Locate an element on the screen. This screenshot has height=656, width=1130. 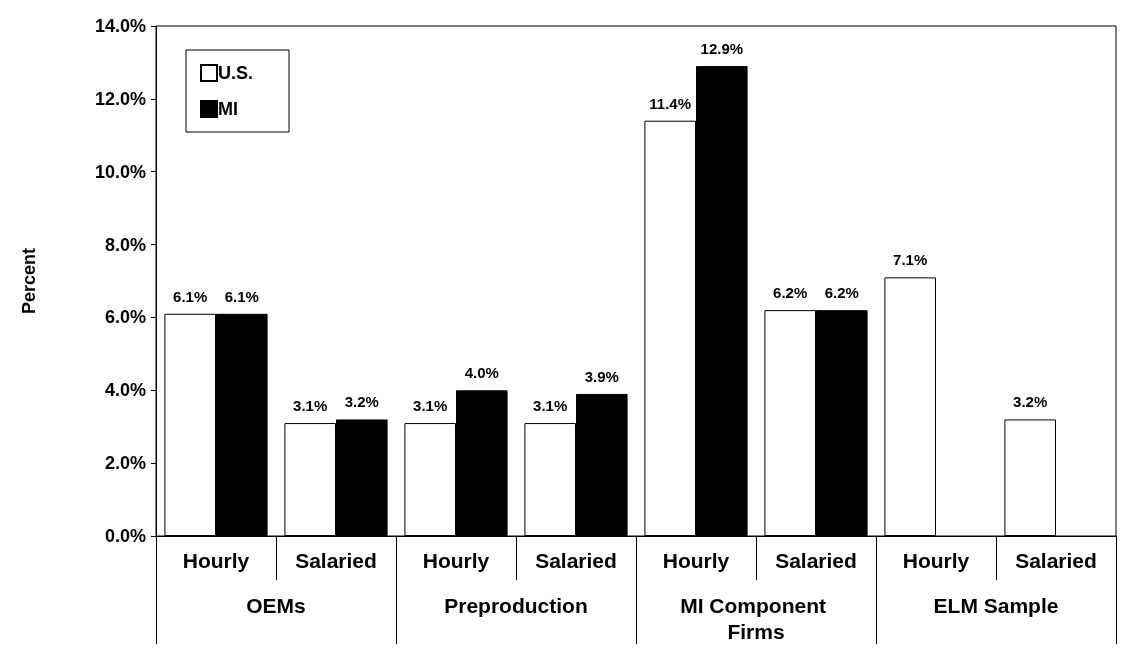
data-label: 11.4% is located at coordinates (670, 103).